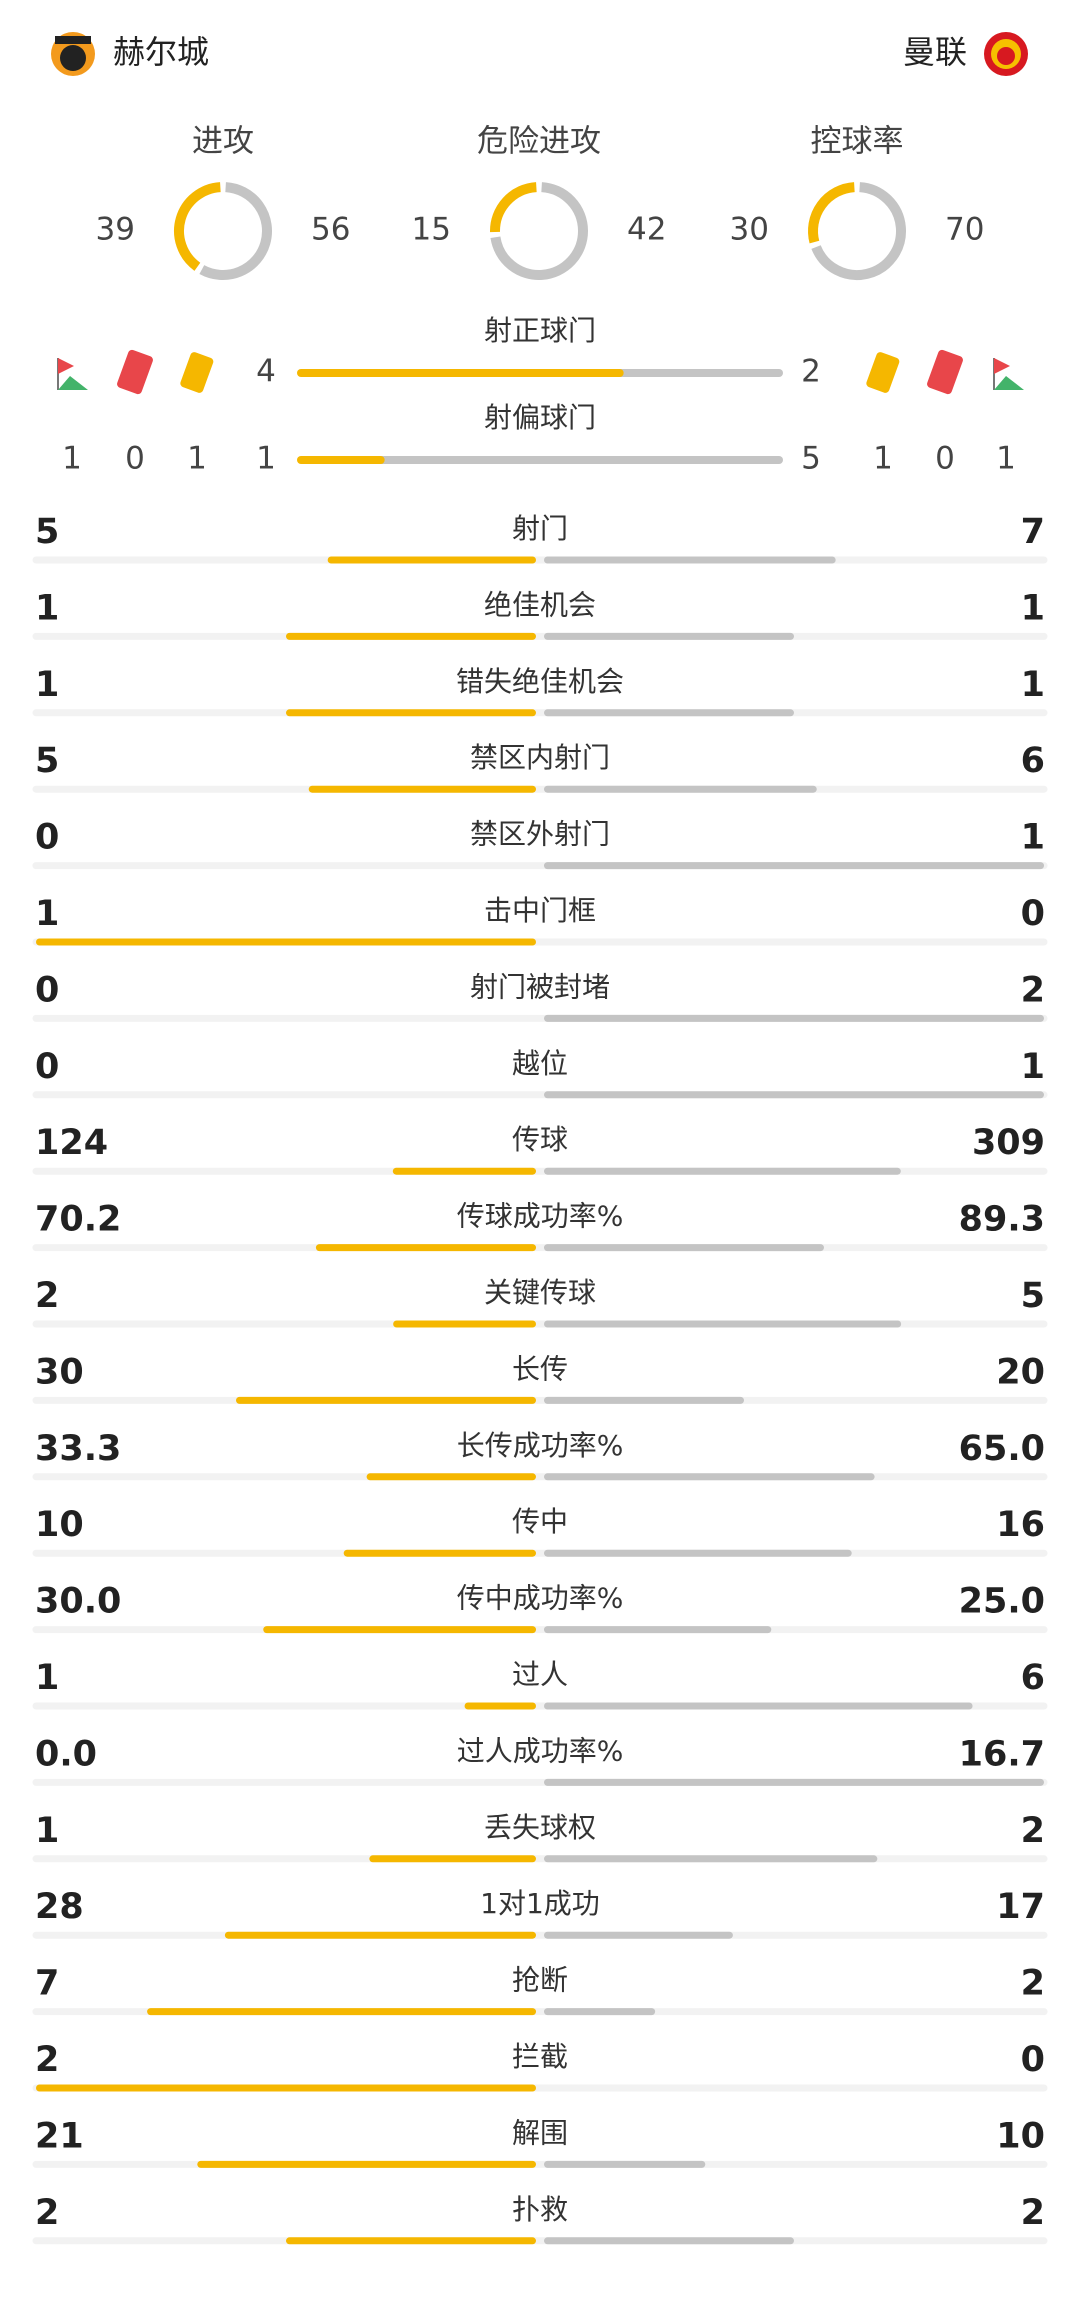 This screenshot has height=2303, width=1080. Describe the element at coordinates (1020, 2136) in the screenshot. I see `stat-away: 10` at that location.